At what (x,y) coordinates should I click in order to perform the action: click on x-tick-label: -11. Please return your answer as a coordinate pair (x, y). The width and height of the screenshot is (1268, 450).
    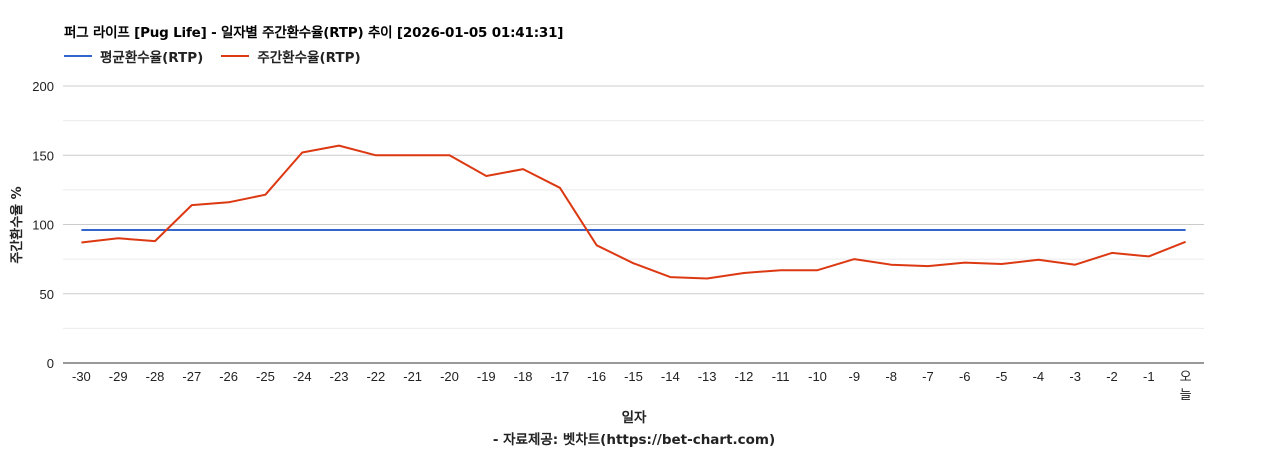
    Looking at the image, I should click on (781, 376).